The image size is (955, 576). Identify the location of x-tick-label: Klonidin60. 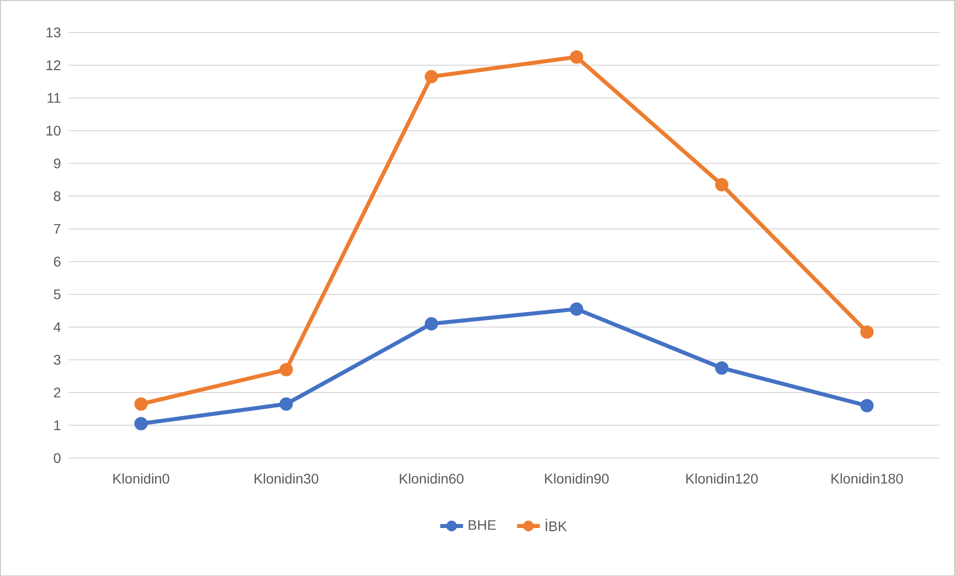
(432, 478).